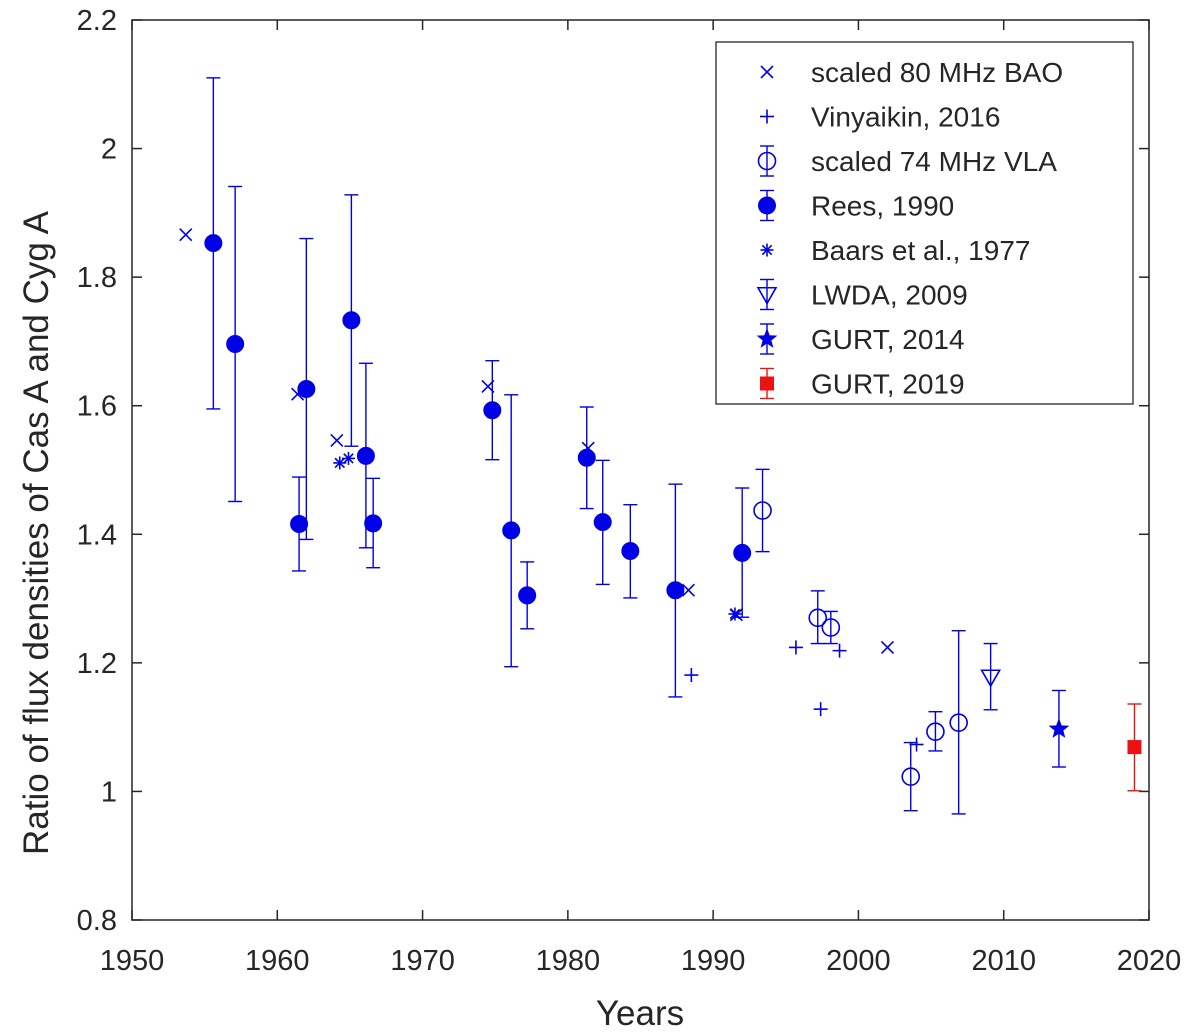  What do you see at coordinates (920, 250) in the screenshot?
I see `legend-label: Baars et al., 1977` at bounding box center [920, 250].